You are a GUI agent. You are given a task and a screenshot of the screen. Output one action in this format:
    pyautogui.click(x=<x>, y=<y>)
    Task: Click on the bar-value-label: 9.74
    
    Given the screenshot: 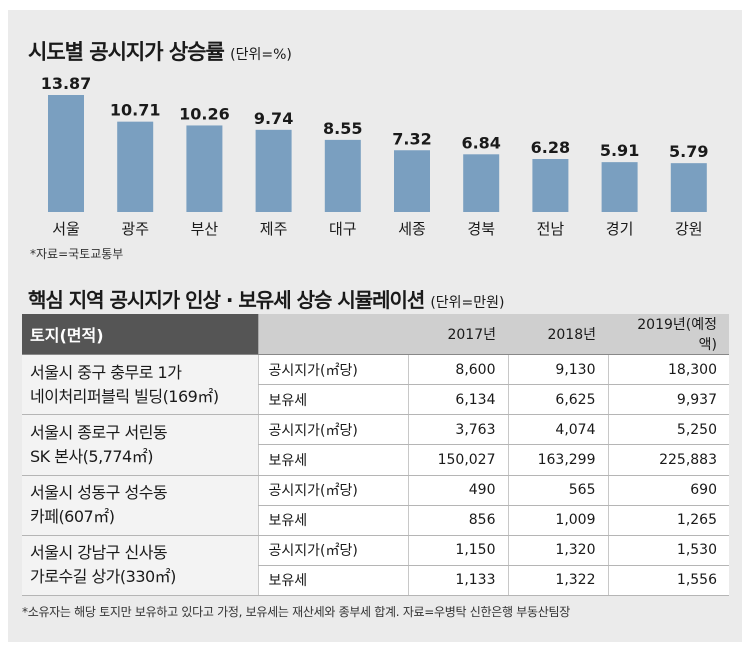 What is the action you would take?
    pyautogui.click(x=273, y=118)
    